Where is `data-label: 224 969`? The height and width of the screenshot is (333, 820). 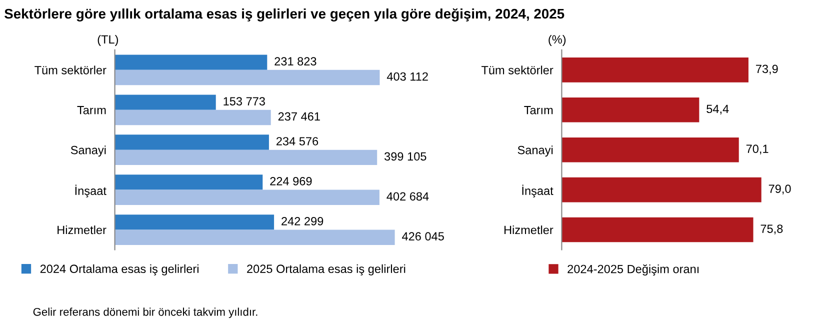 data-label: 224 969 is located at coordinates (291, 181).